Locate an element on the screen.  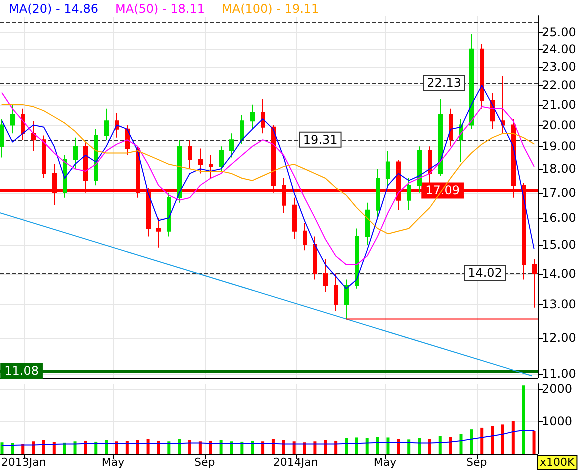
y-tick-label: 2000 is located at coordinates (557, 389).